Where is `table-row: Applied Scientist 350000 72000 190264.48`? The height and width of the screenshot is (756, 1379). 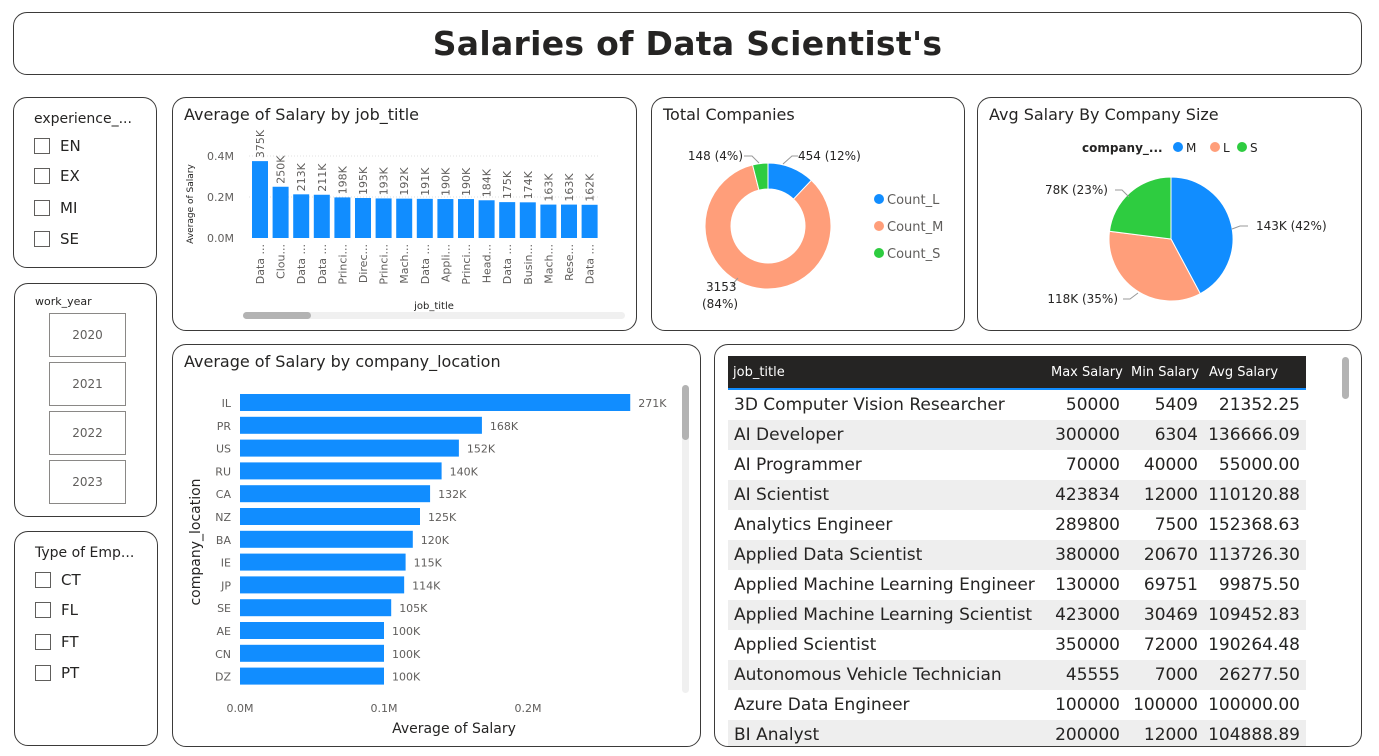
table-row: Applied Scientist 350000 72000 190264.48 is located at coordinates (1017, 645).